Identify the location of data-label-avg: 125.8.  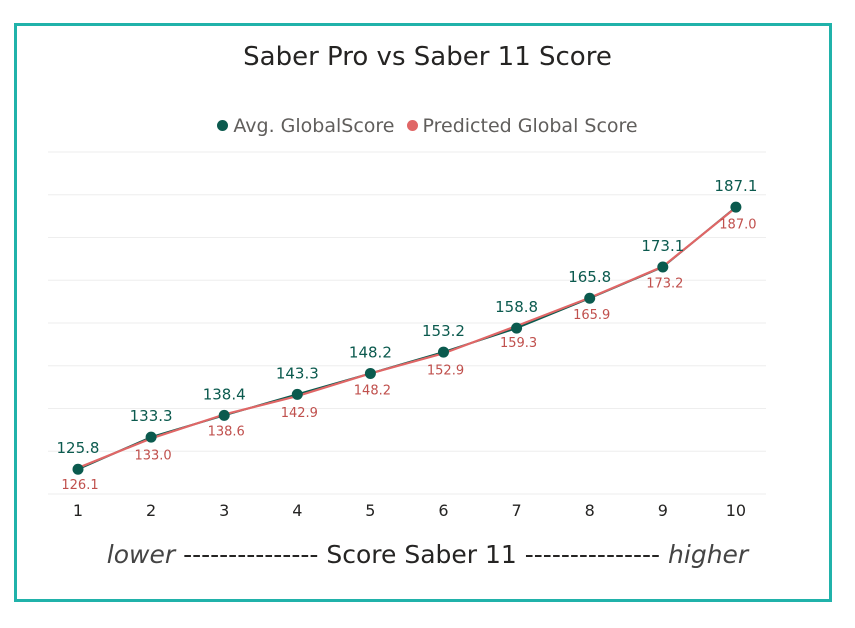
(78, 448).